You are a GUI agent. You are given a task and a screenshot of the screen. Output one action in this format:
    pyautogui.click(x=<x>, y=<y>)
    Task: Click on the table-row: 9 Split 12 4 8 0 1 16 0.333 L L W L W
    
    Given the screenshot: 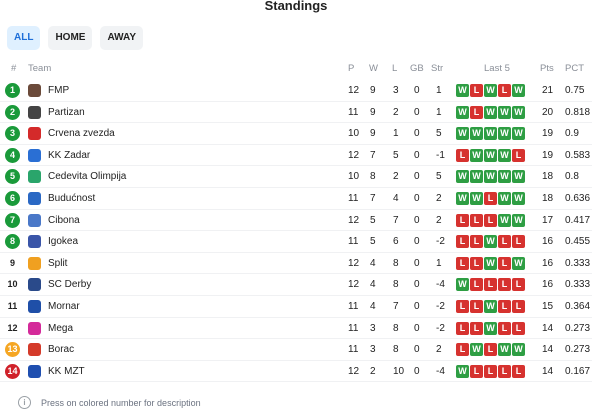 What is the action you would take?
    pyautogui.click(x=296, y=264)
    